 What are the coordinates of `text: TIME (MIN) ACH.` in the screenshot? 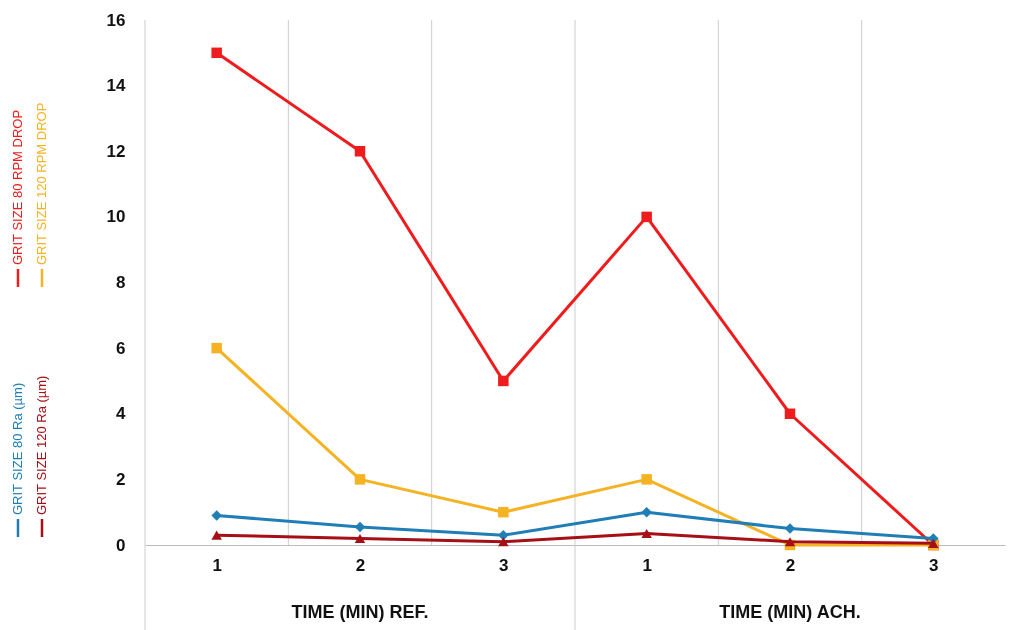 It's located at (790, 612).